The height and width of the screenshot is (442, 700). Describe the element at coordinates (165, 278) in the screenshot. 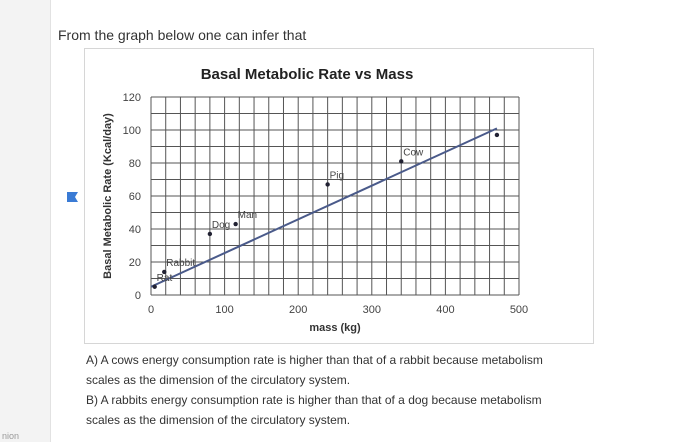

I see `data-point-label: Rat` at that location.